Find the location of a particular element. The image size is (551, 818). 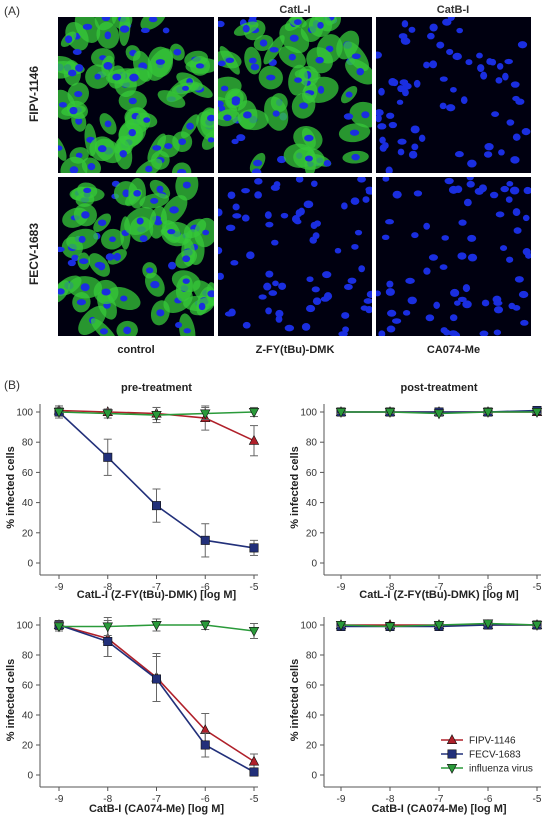

micrograph-fipv-catl-image is located at coordinates (295, 95).